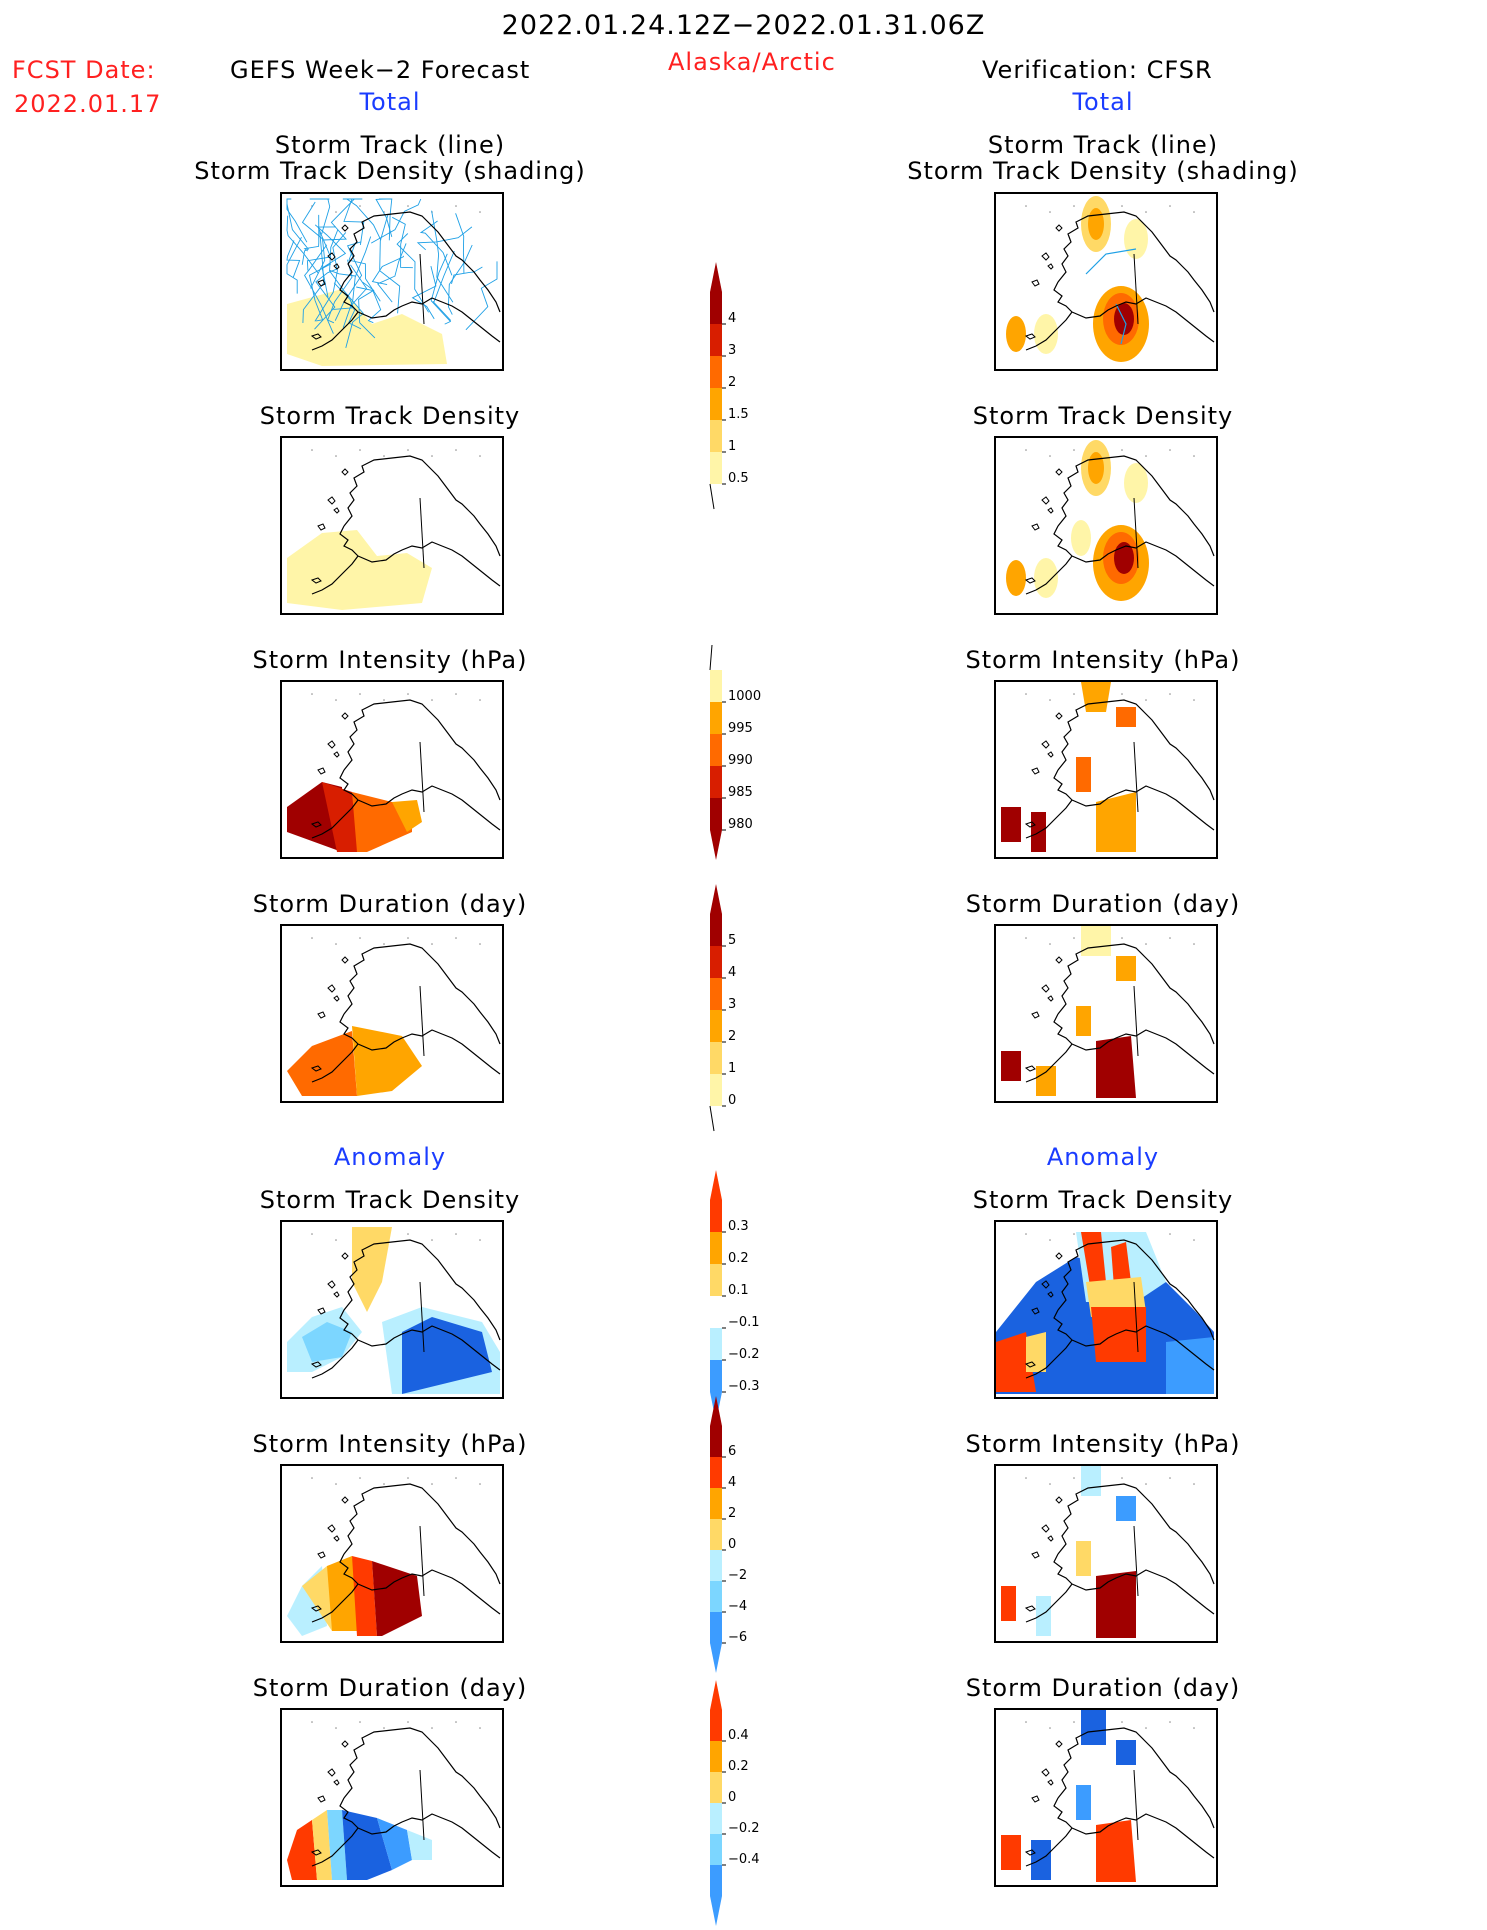 The height and width of the screenshot is (1930, 1487). I want to click on colorbar-arrow-bottom, so click(716, 1911).